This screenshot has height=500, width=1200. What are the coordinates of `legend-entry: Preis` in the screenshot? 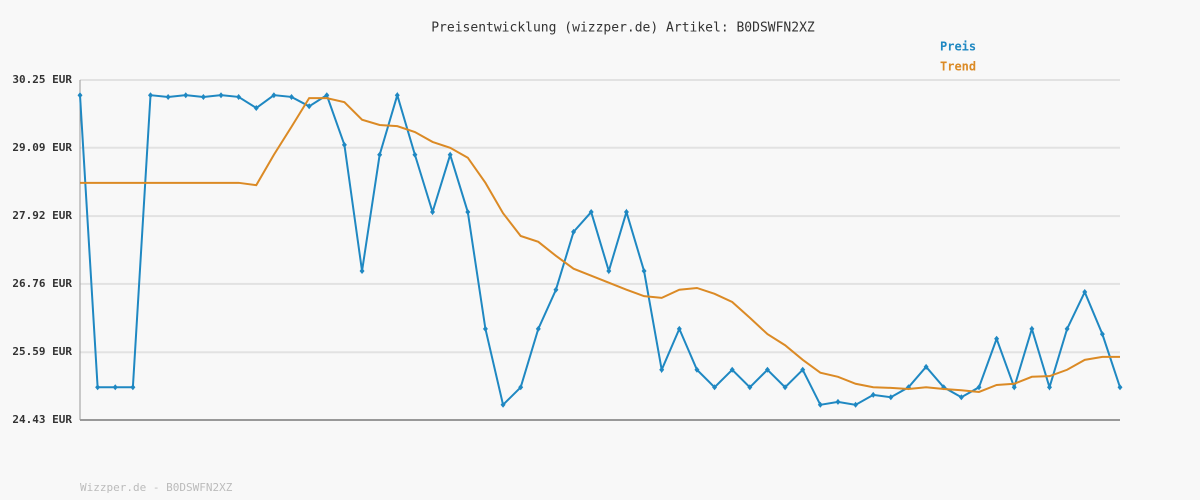 It's located at (958, 47).